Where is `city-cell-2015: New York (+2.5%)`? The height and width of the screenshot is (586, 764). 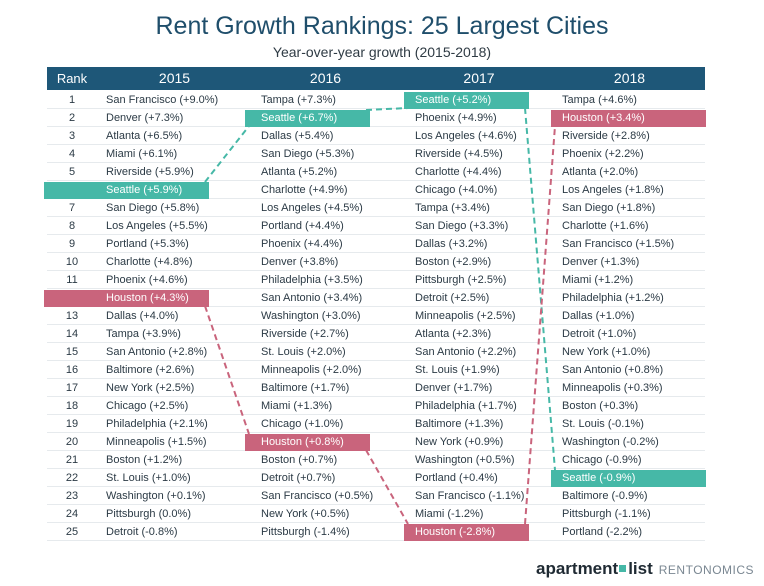 city-cell-2015: New York (+2.5%) is located at coordinates (150, 388).